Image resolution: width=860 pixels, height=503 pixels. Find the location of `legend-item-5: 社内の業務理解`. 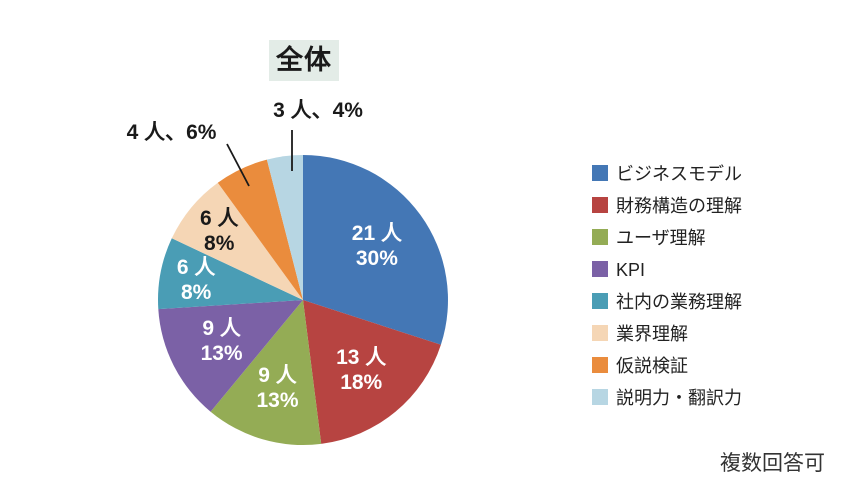

legend-item-5: 社内の業務理解 is located at coordinates (667, 301).